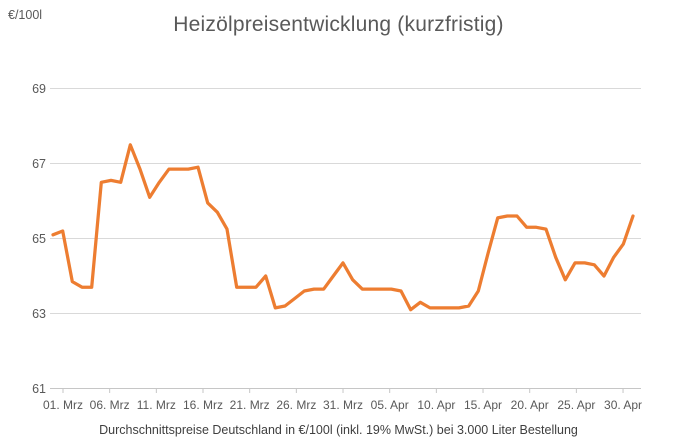  What do you see at coordinates (156, 405) in the screenshot?
I see `x-tick-label: 11. Mrz` at bounding box center [156, 405].